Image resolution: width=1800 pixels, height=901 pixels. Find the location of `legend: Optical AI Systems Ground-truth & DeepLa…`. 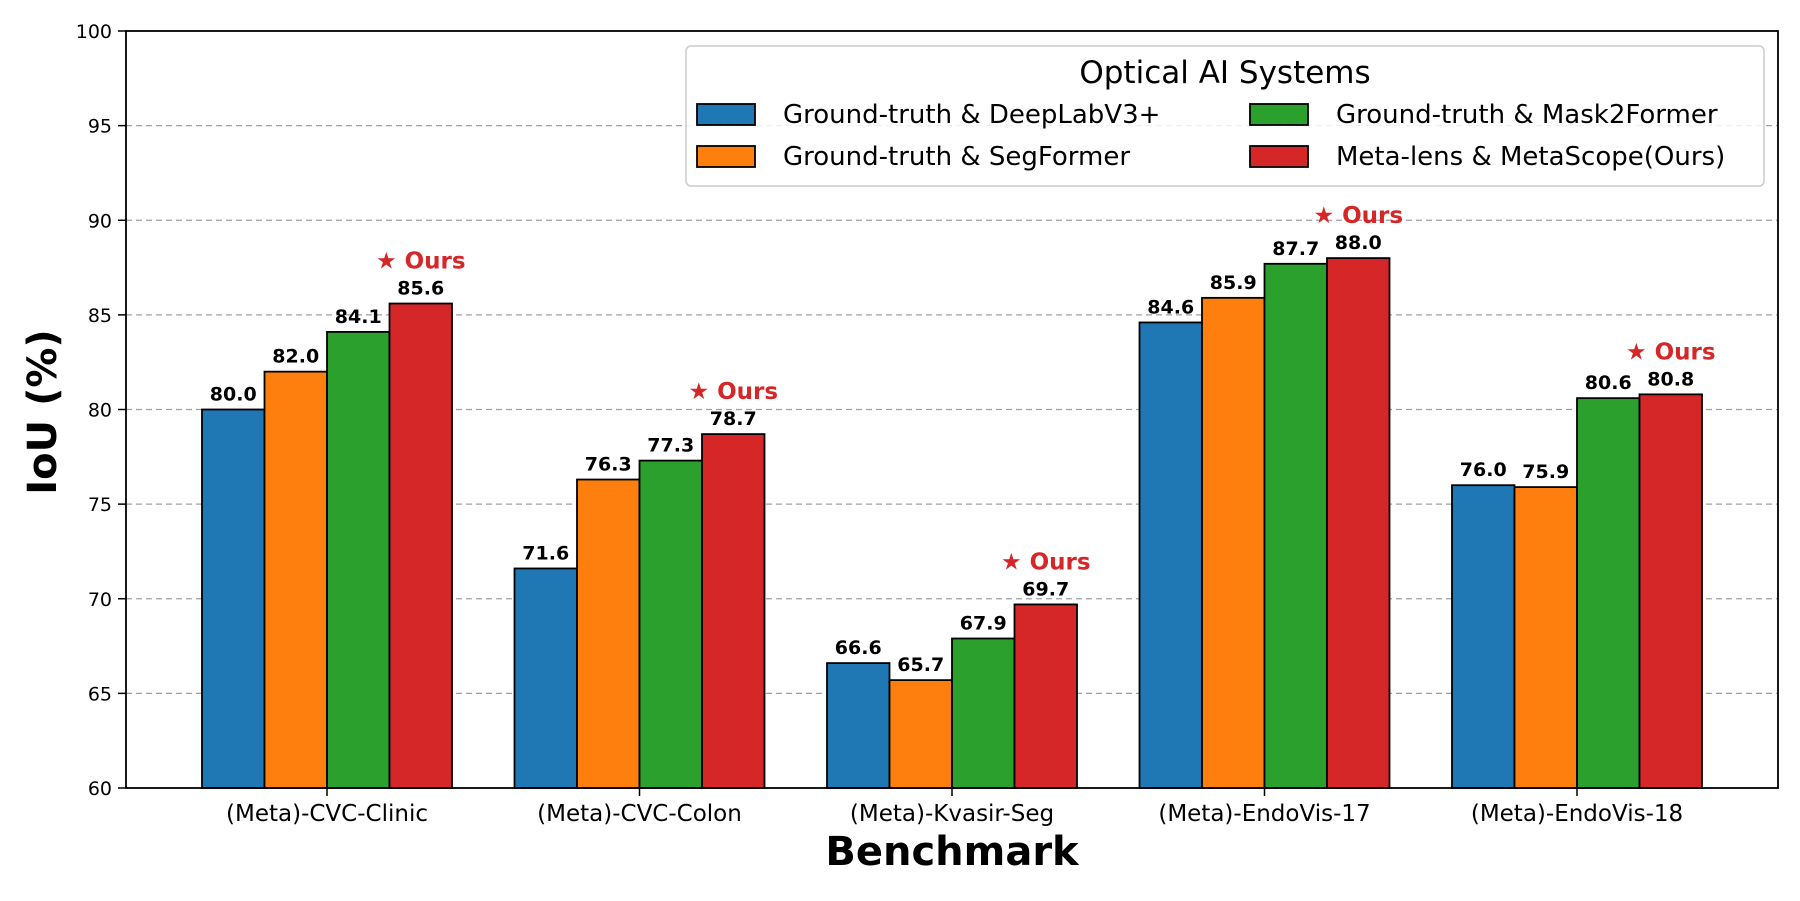

legend: Optical AI Systems Ground-truth & DeepLa… is located at coordinates (1225, 116).